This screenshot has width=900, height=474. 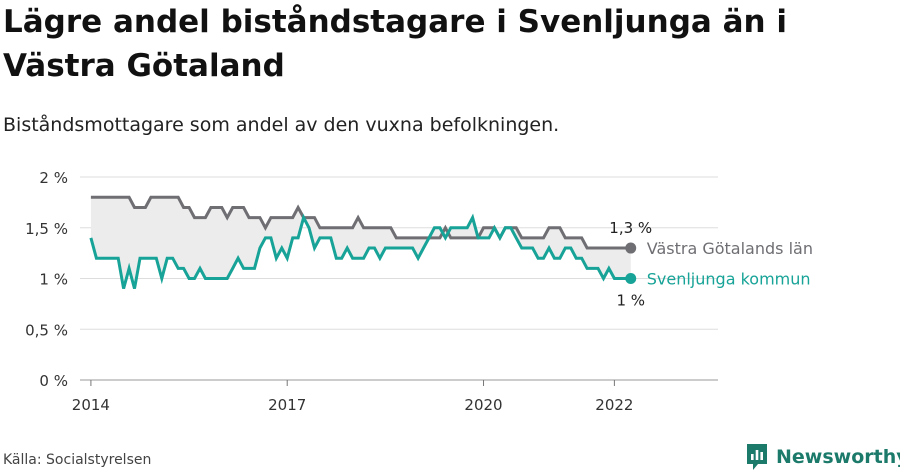 What do you see at coordinates (360, 251) in the screenshot?
I see `series-line-municipality` at bounding box center [360, 251].